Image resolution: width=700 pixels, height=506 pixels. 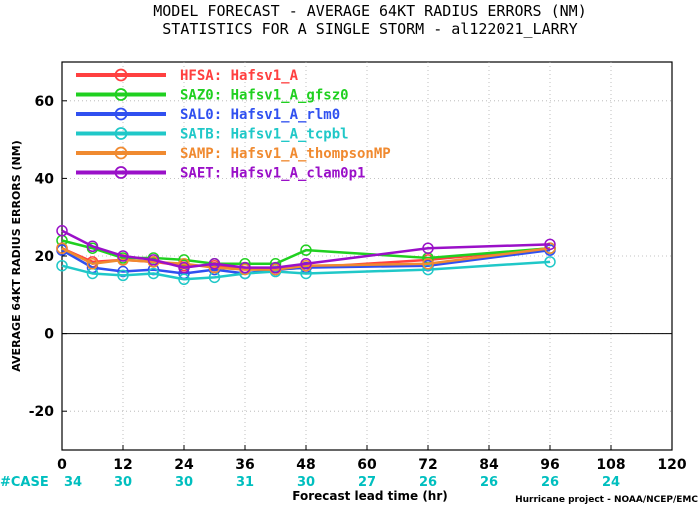 What do you see at coordinates (427, 465) in the screenshot?
I see `x-tick-label: 72` at bounding box center [427, 465].